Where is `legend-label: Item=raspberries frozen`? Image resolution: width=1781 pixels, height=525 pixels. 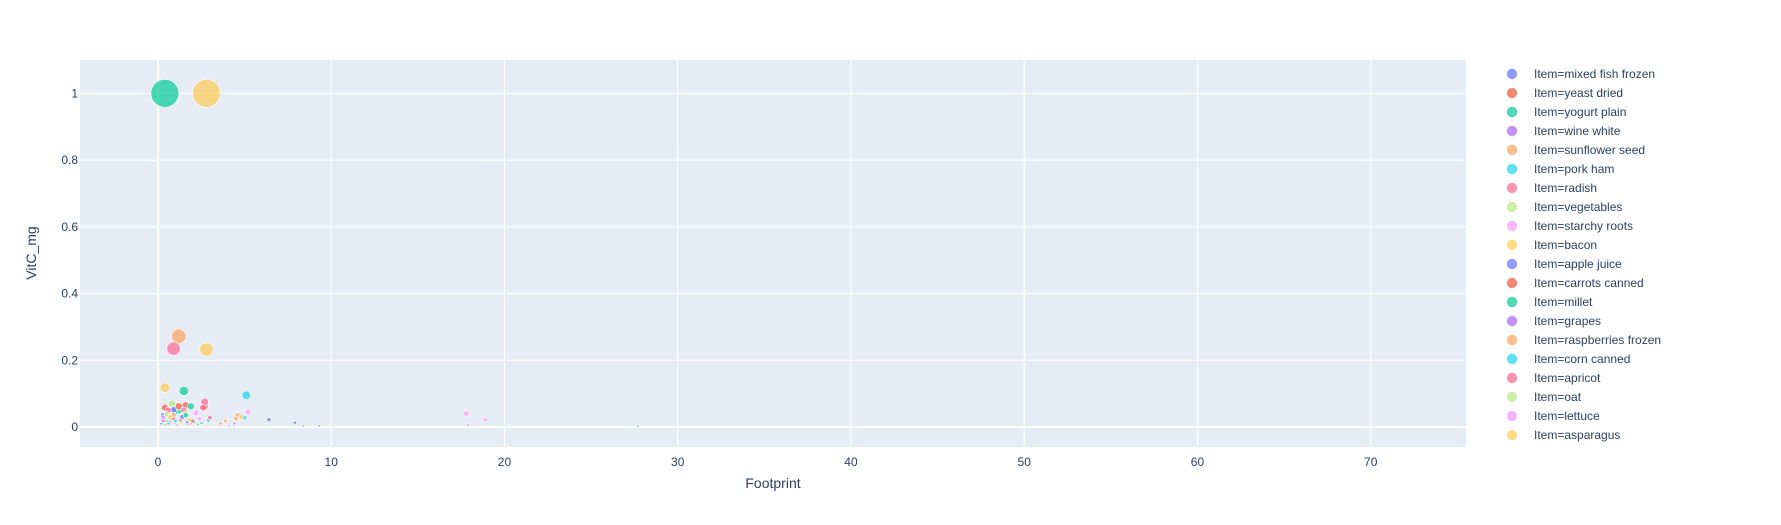 legend-label: Item=raspberries frozen is located at coordinates (1597, 340).